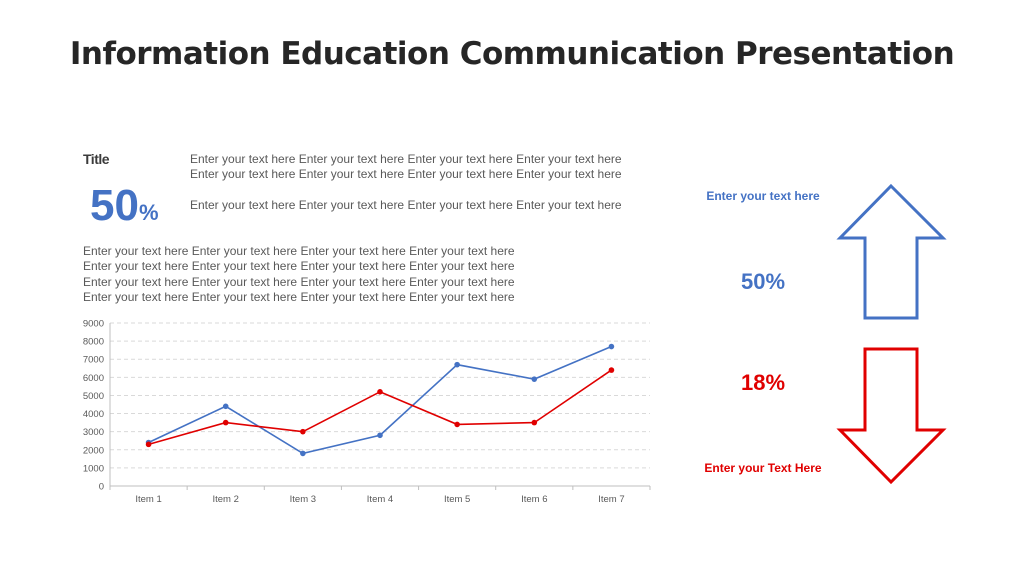 This screenshot has width=1024, height=576. Describe the element at coordinates (891, 334) in the screenshot. I see `arrows` at that location.